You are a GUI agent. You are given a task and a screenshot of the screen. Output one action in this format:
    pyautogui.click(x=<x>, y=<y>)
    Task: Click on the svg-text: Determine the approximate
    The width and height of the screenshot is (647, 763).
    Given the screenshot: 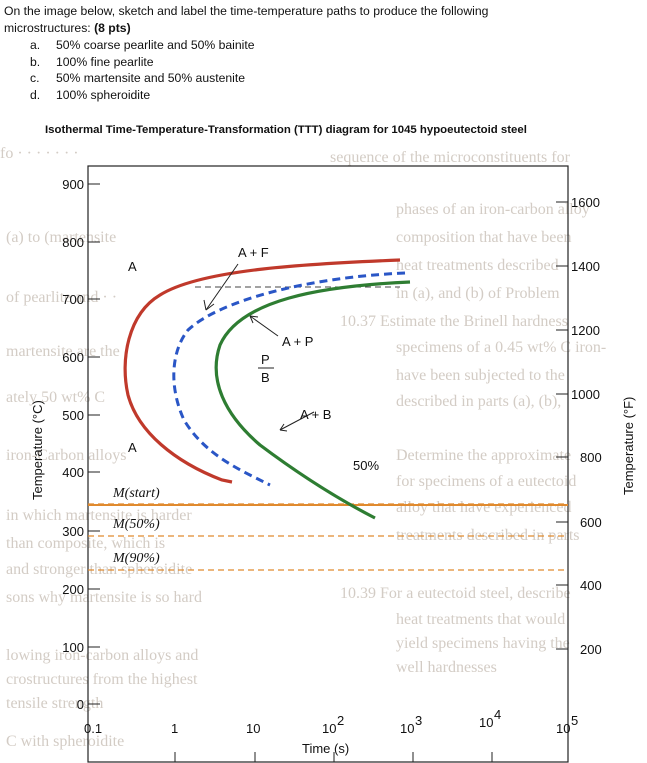 What is the action you would take?
    pyautogui.click(x=483, y=455)
    